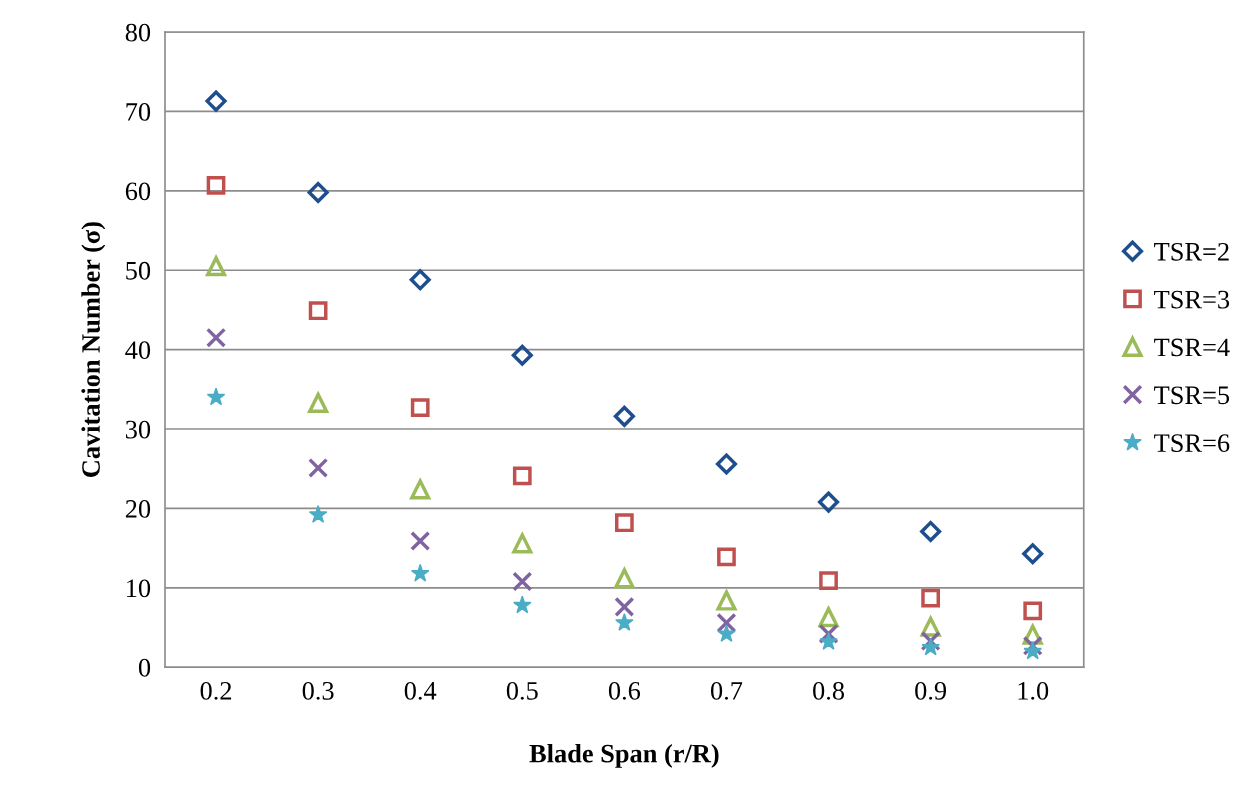 This screenshot has height=801, width=1250. Describe the element at coordinates (624, 690) in the screenshot. I see `x-tick-label: 0.6` at that location.